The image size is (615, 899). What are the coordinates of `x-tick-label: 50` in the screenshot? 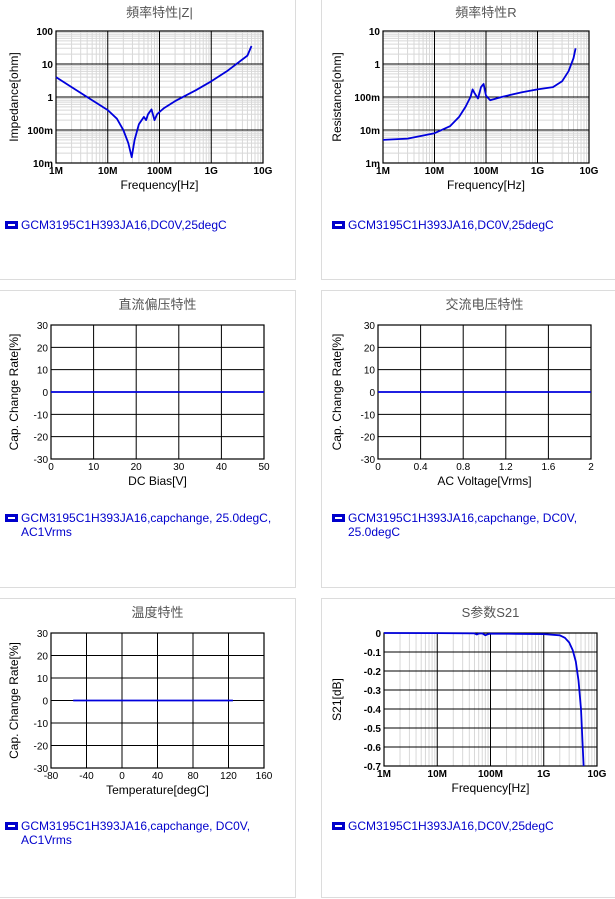 It's located at (264, 467).